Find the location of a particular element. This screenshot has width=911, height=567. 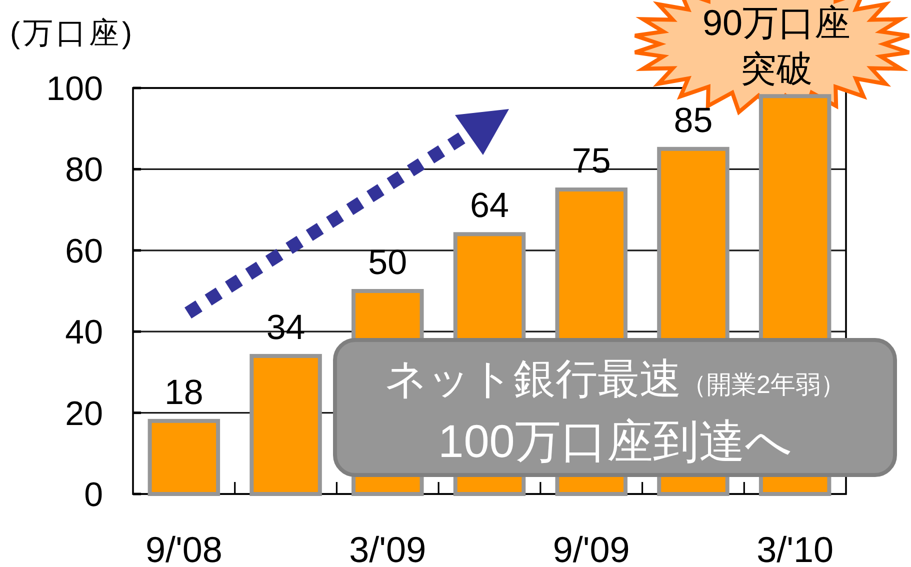

data-label: 50 is located at coordinates (388, 262).